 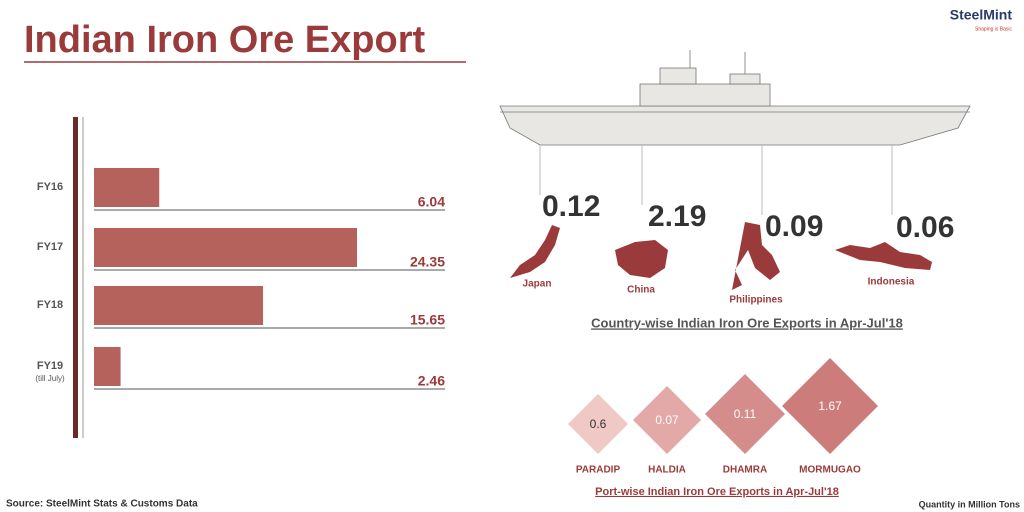 I want to click on category-label: FY18, so click(x=50, y=305).